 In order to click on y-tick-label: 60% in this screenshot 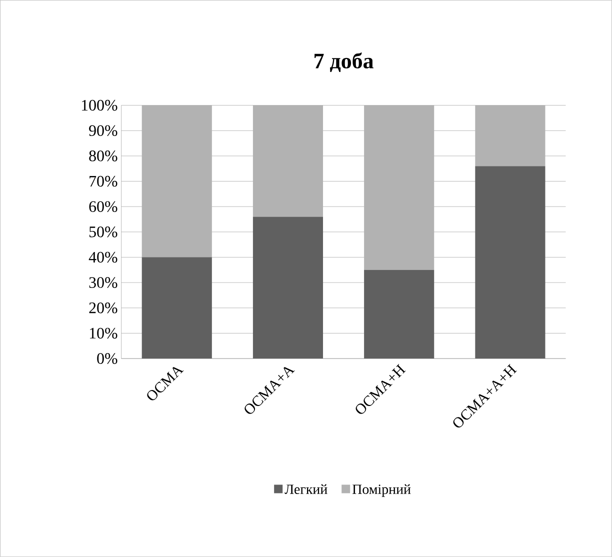, I will do `click(103, 206)`.